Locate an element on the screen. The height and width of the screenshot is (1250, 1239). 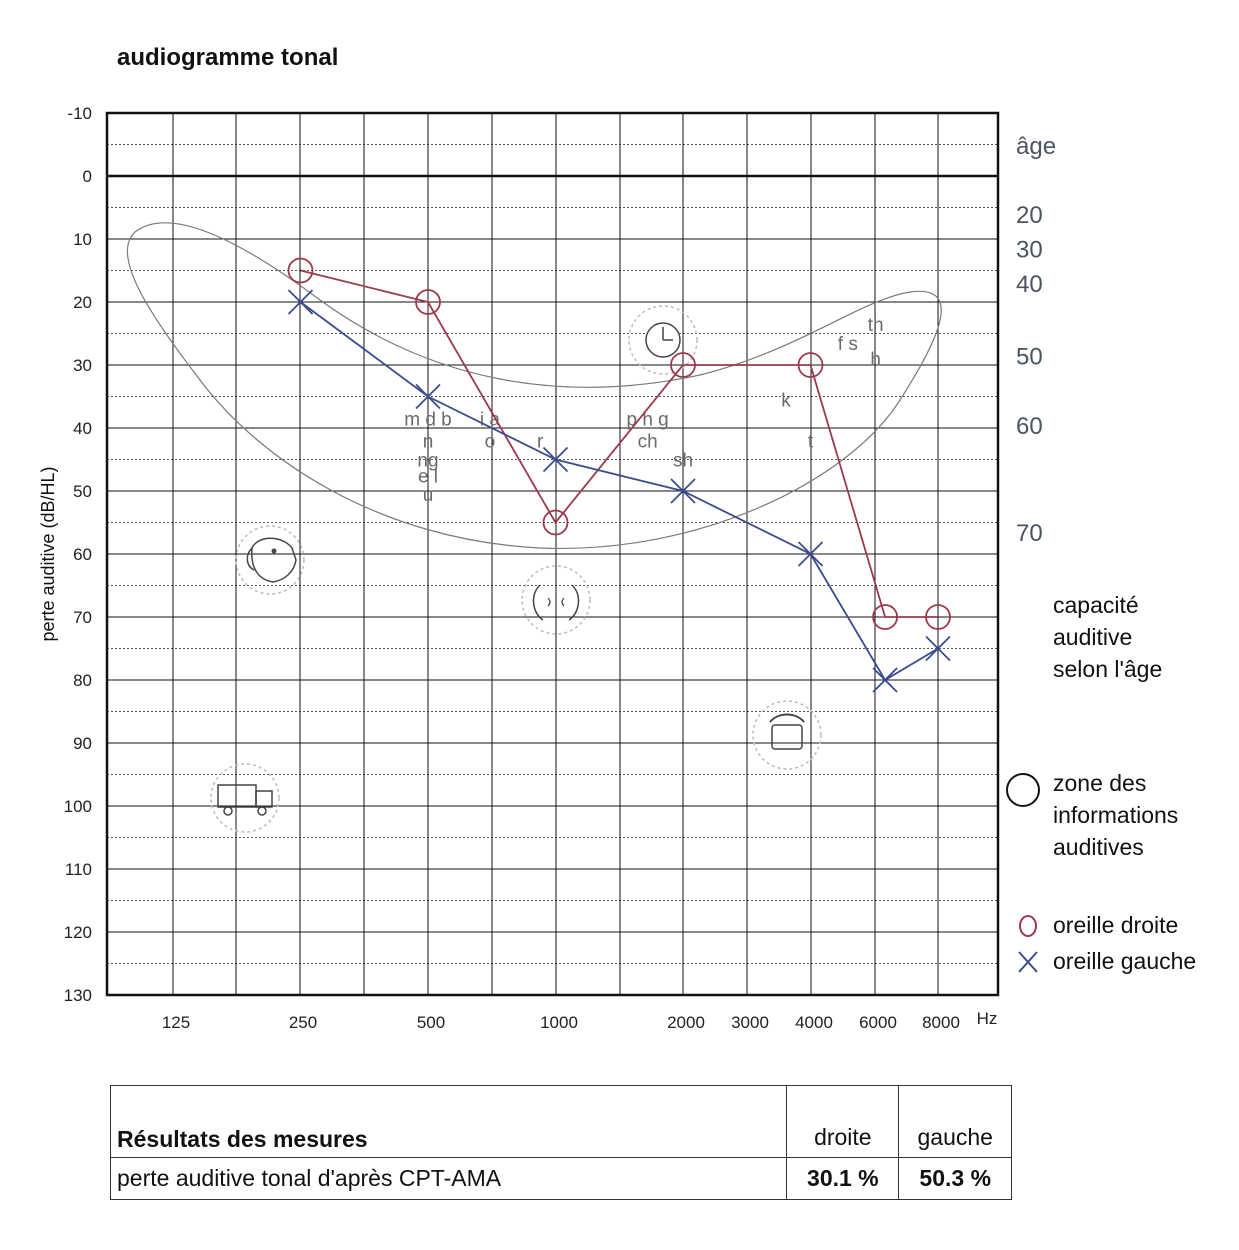
results-header-right: droite is located at coordinates (843, 1121).